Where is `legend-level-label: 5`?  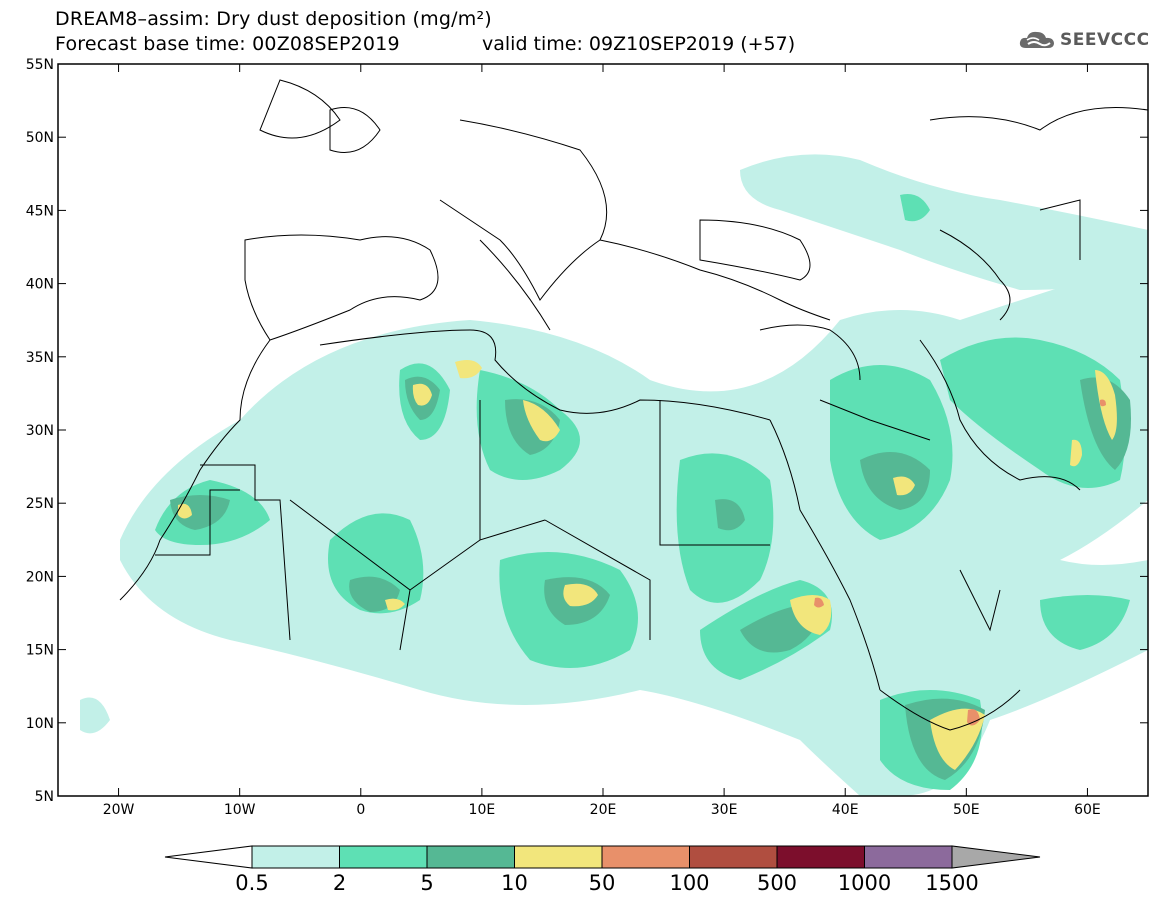 legend-level-label: 5 is located at coordinates (426, 883).